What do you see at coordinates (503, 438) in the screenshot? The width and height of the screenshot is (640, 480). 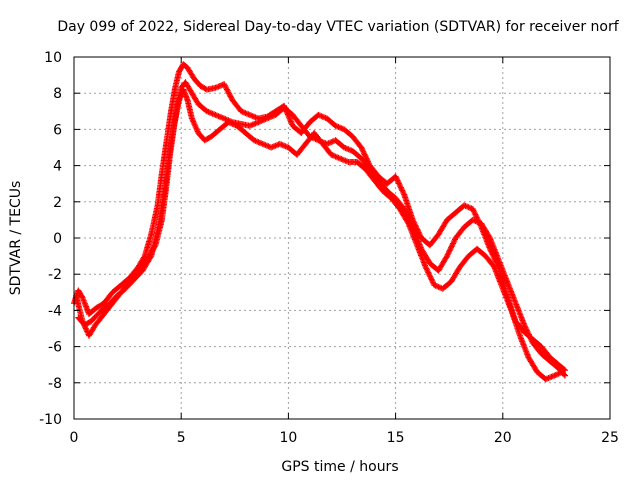 I see `x-tick-label: 20` at bounding box center [503, 438].